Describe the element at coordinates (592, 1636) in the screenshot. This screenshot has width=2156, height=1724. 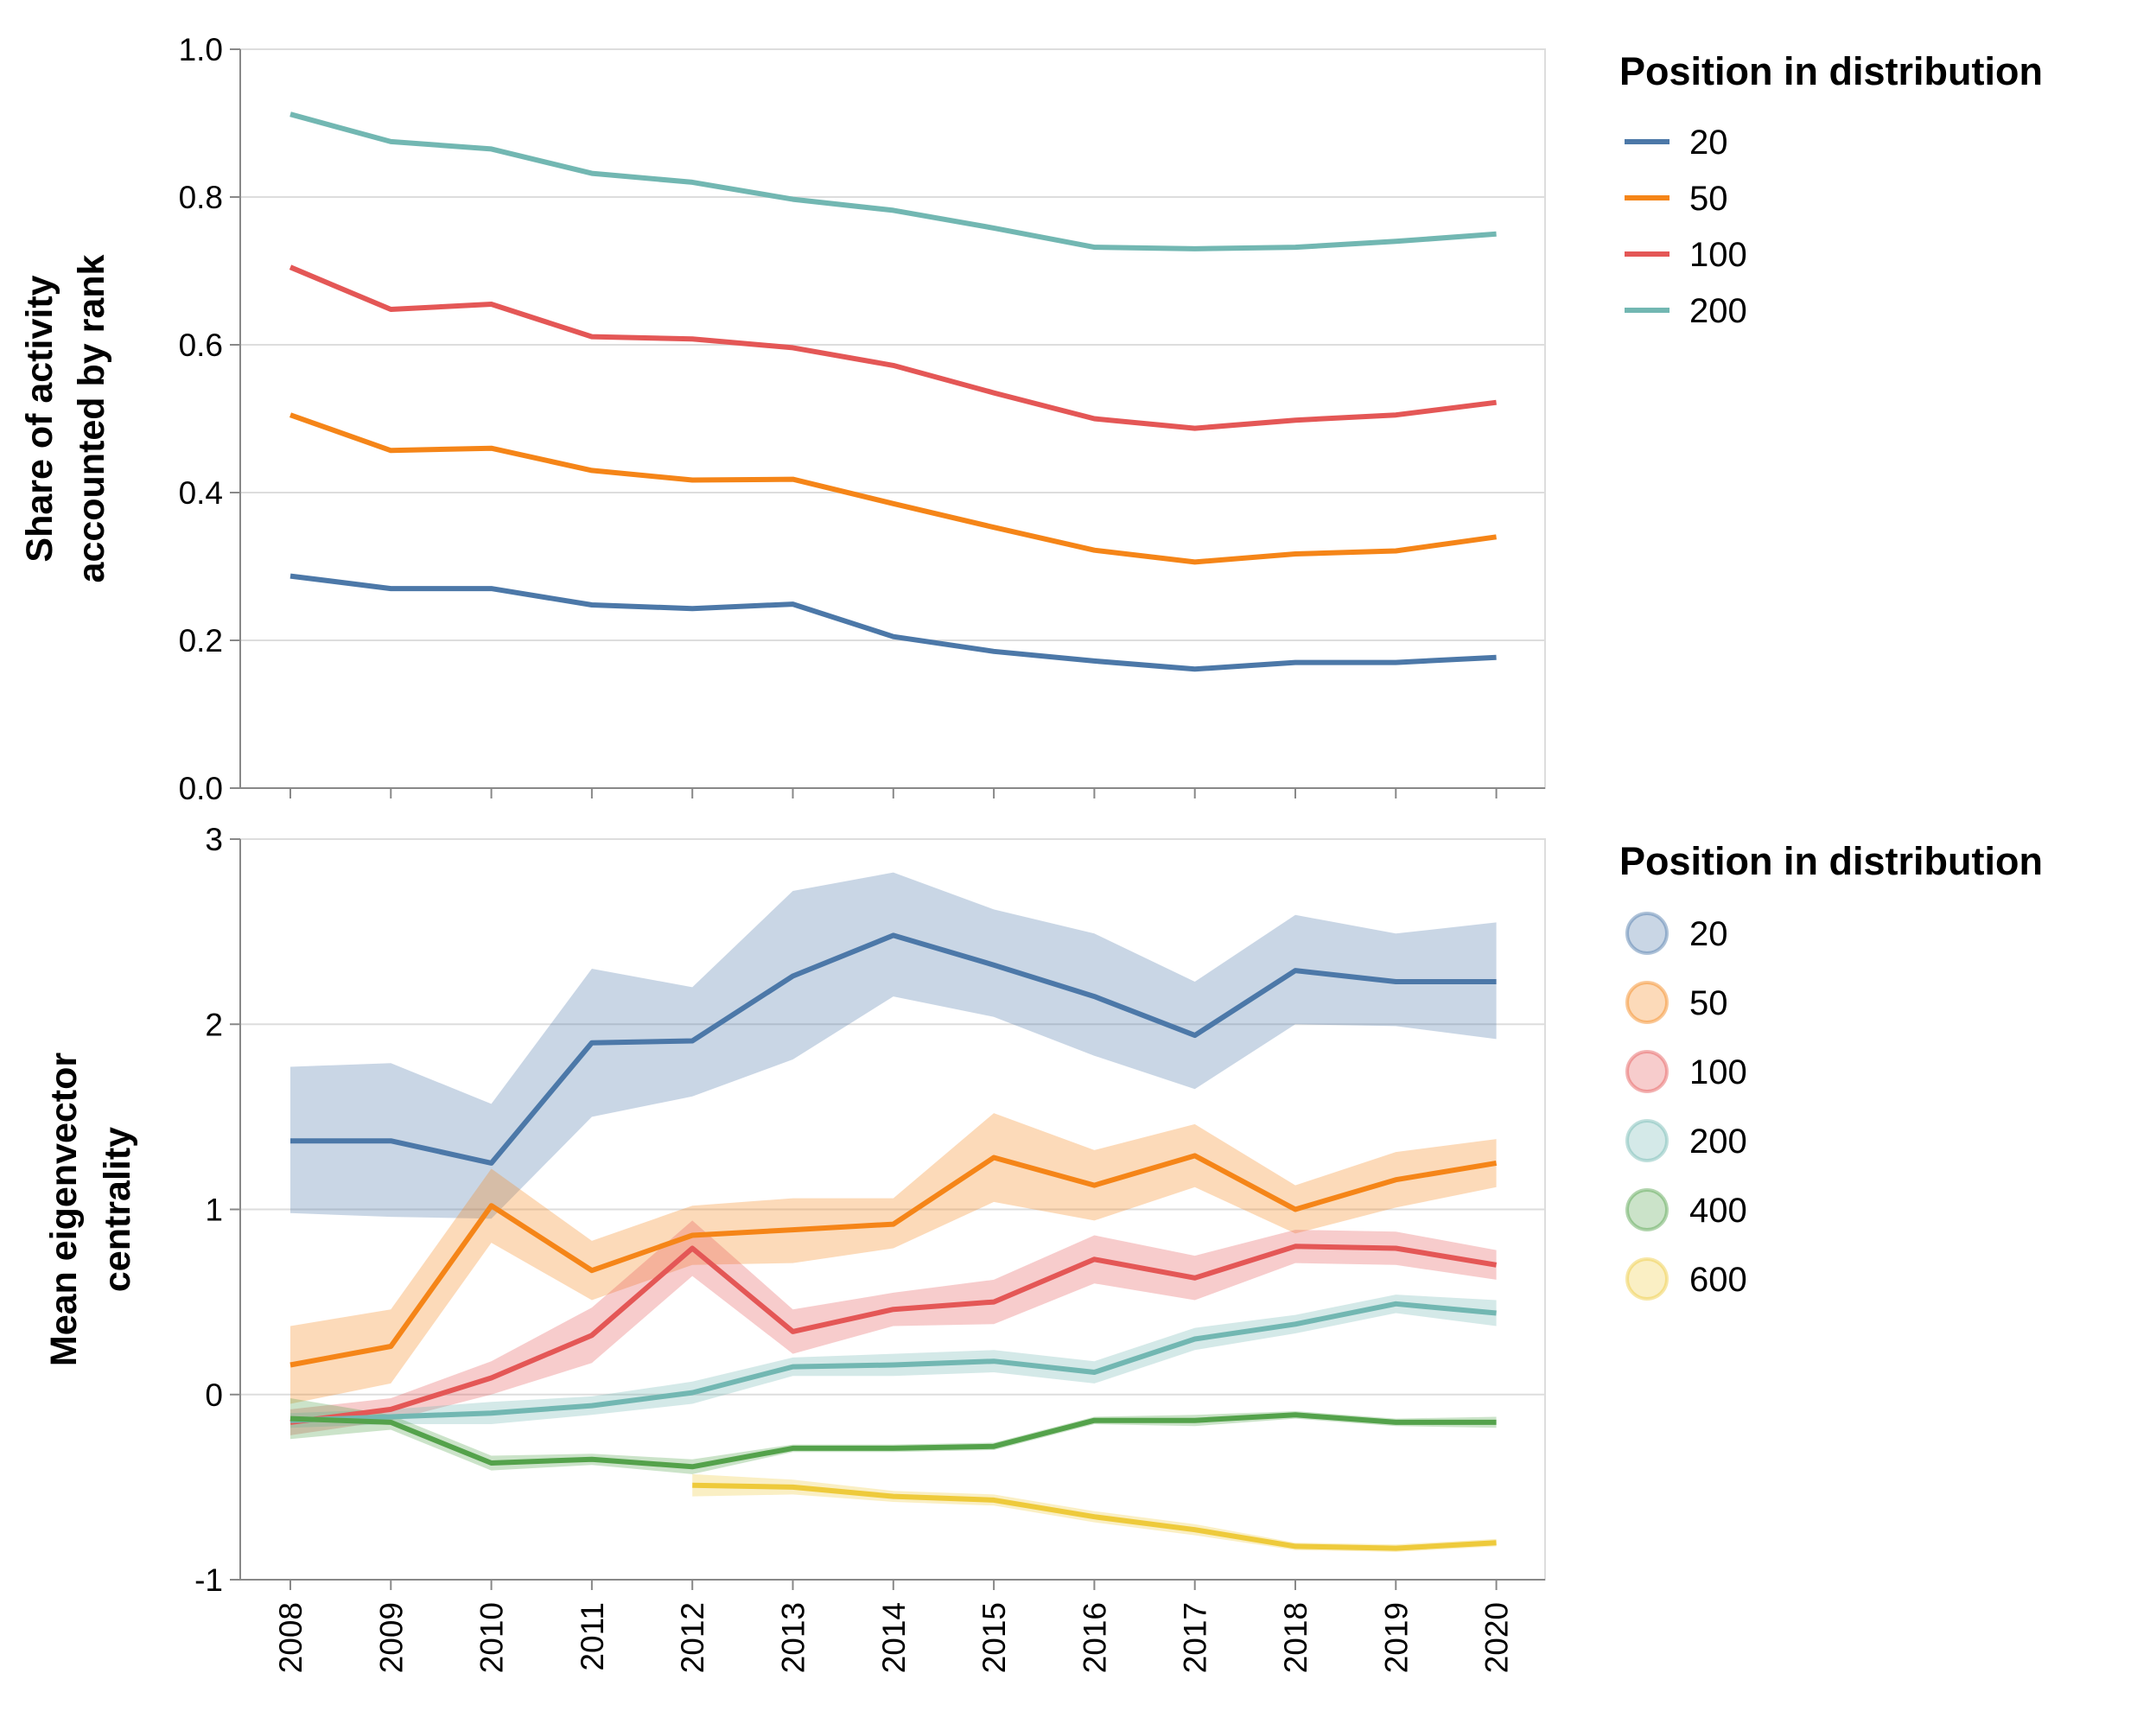
I see `x-tick-label: 2011` at that location.